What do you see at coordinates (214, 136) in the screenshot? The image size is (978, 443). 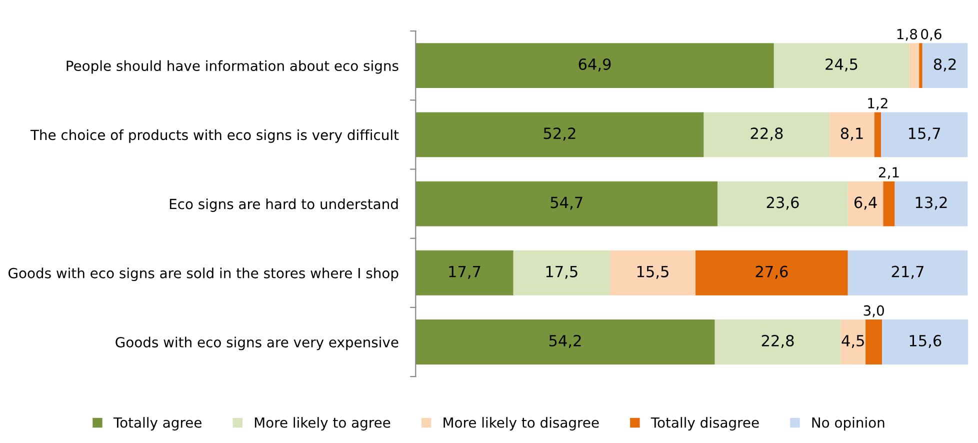 I see `y-tick-label: The choice of products with eco signs is very difficult` at bounding box center [214, 136].